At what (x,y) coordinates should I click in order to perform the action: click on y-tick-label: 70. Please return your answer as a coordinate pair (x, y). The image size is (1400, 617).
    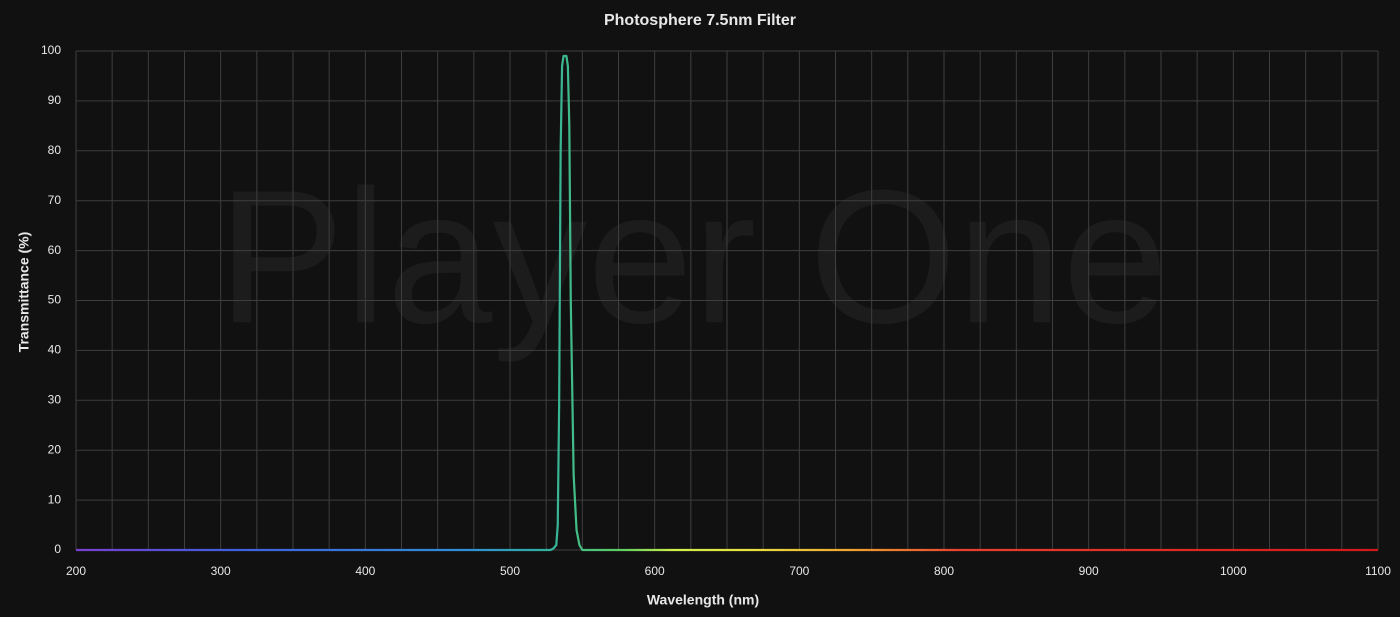
    Looking at the image, I should click on (55, 200).